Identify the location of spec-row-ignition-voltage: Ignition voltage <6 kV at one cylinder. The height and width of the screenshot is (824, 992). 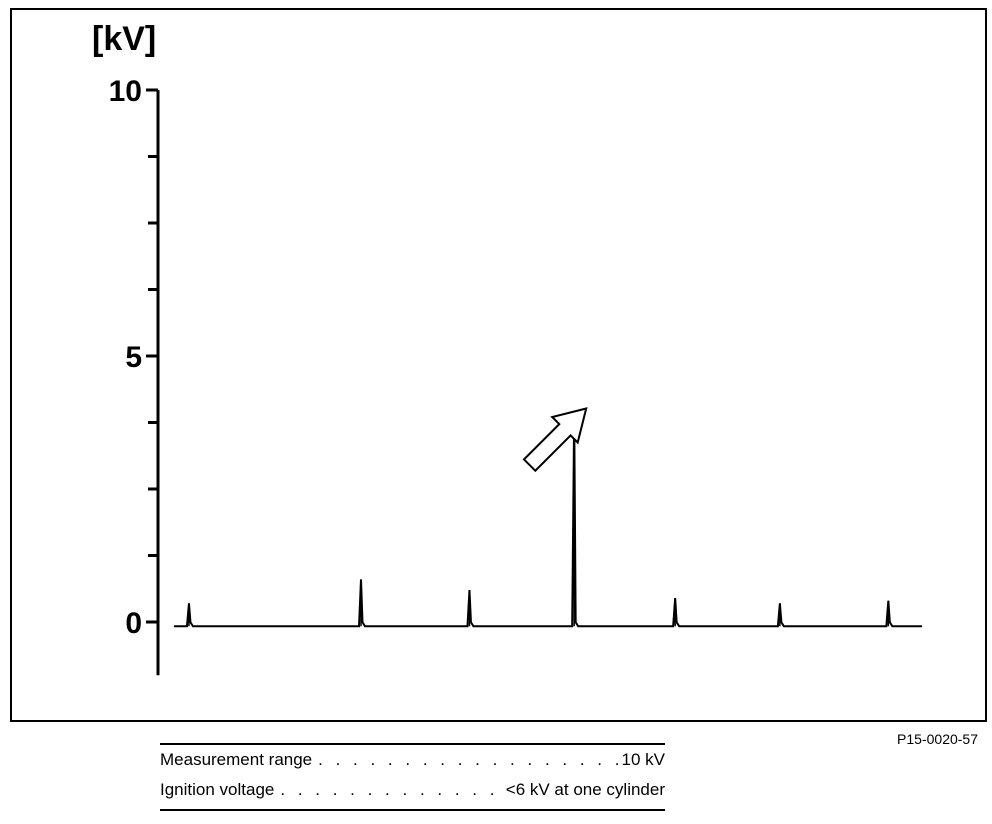
(412, 790).